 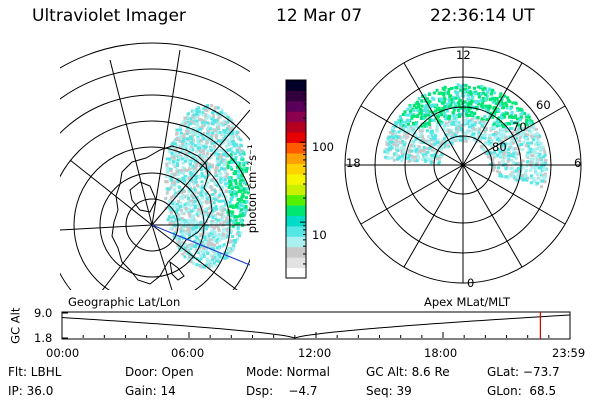 I want to click on footer-glon: GLon: 68.5, so click(x=522, y=391).